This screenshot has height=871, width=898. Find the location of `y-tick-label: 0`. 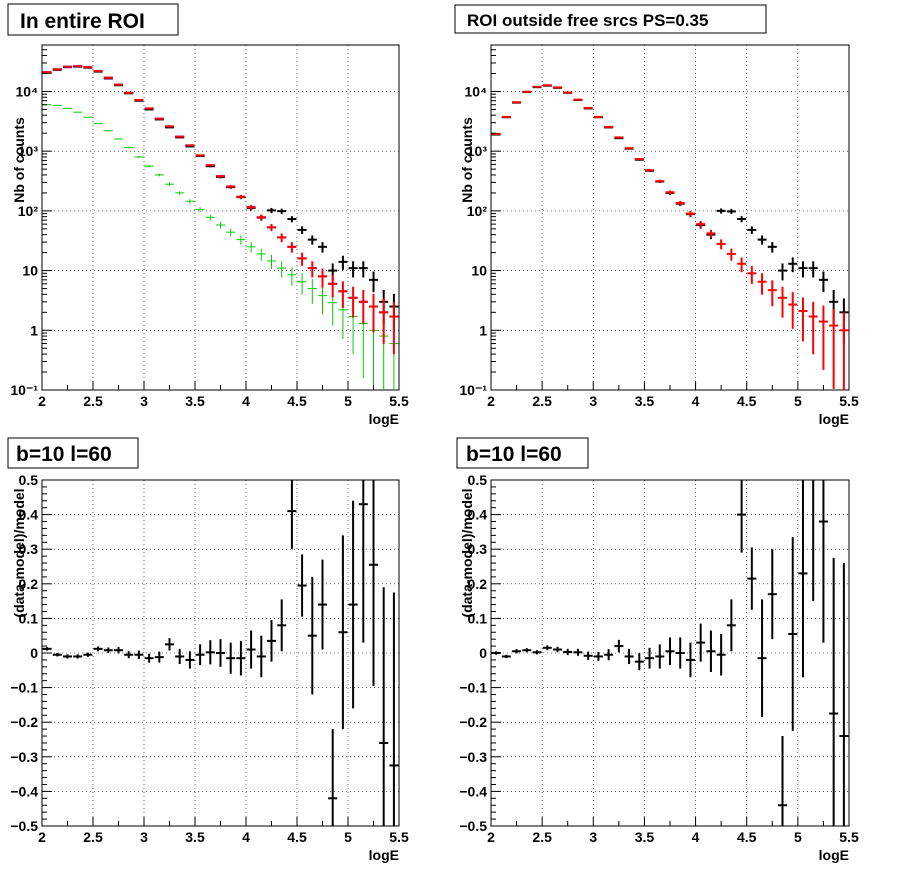

y-tick-label: 0 is located at coordinates (34, 653).